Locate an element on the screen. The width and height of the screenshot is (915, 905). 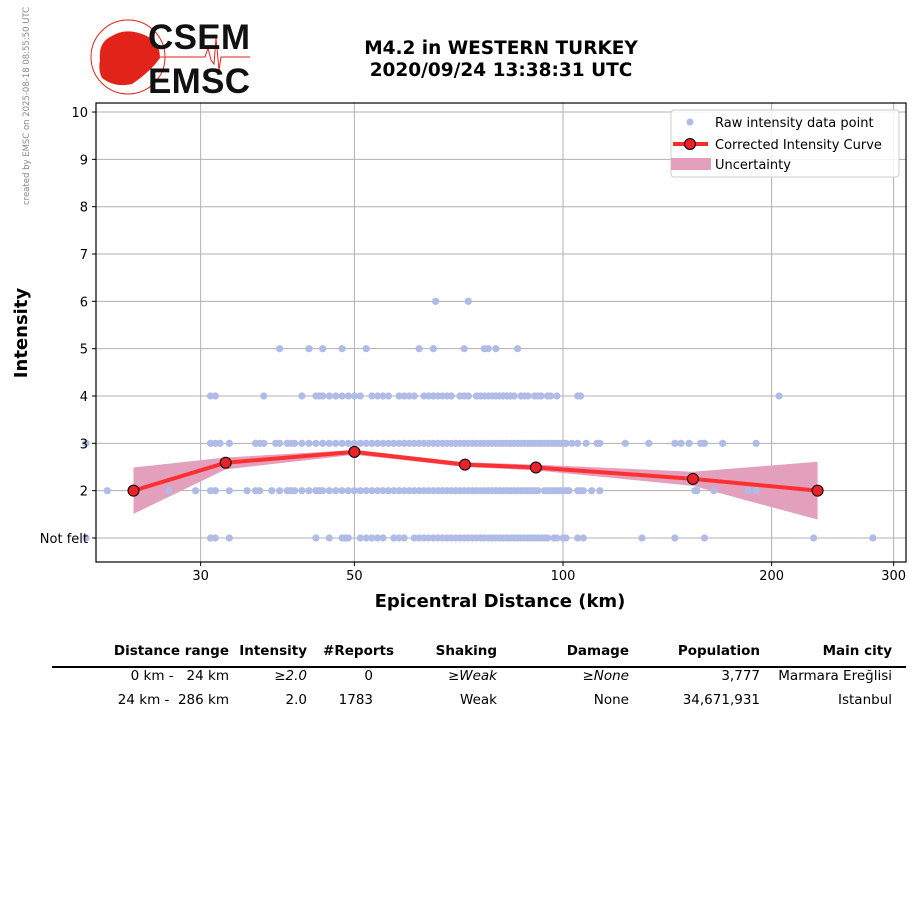
legend-raw-marker is located at coordinates (690, 122).